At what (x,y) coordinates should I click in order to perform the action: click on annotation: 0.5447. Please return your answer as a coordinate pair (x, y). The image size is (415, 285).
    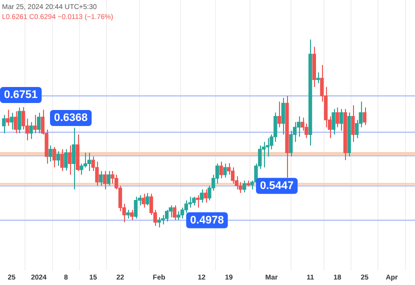
    Looking at the image, I should click on (277, 186).